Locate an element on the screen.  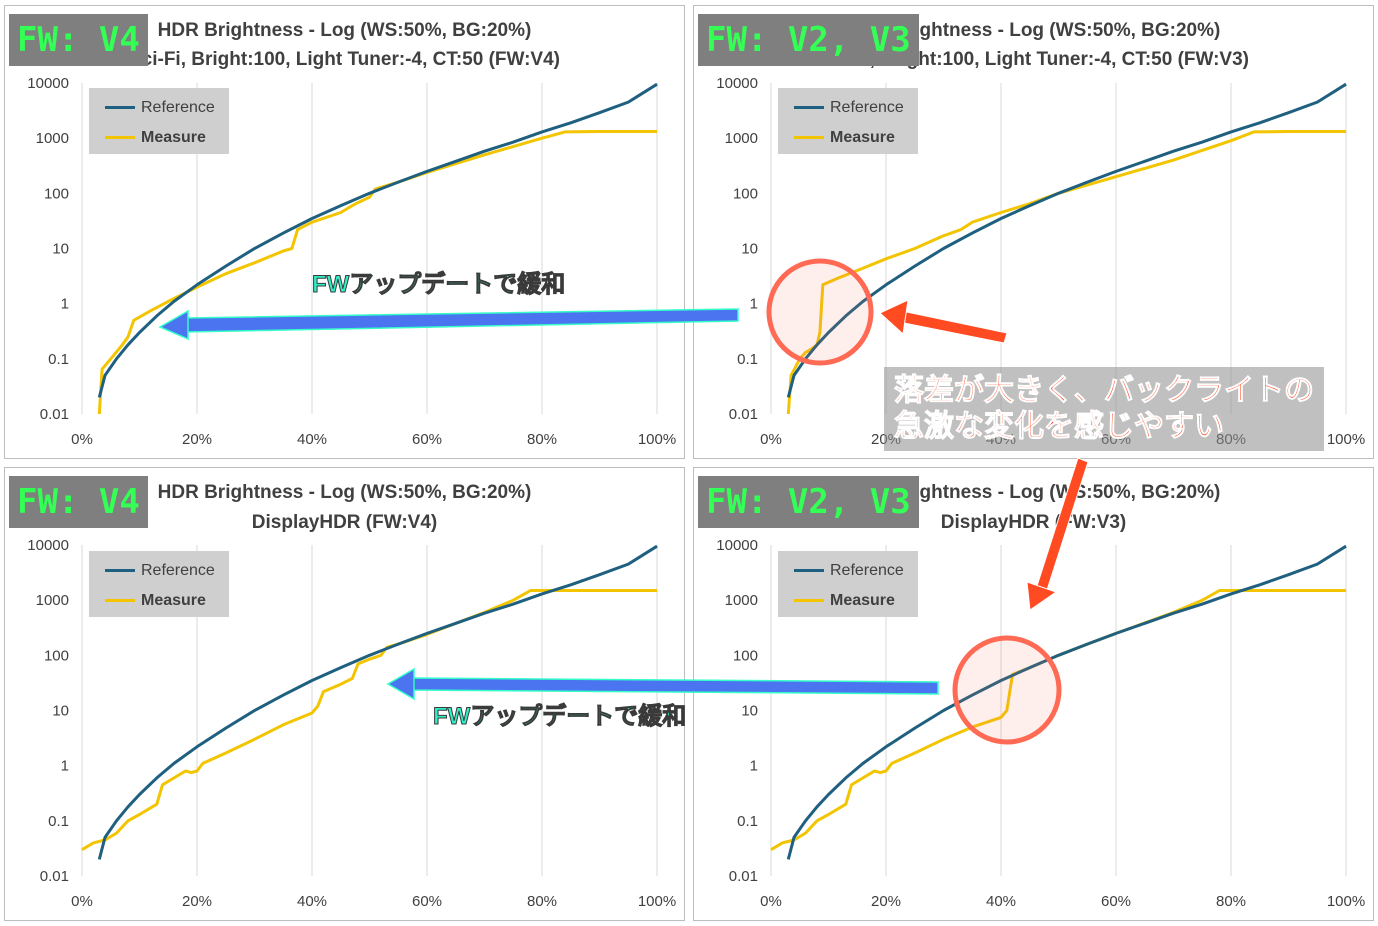
highlight-circle-top is located at coordinates (820, 312).